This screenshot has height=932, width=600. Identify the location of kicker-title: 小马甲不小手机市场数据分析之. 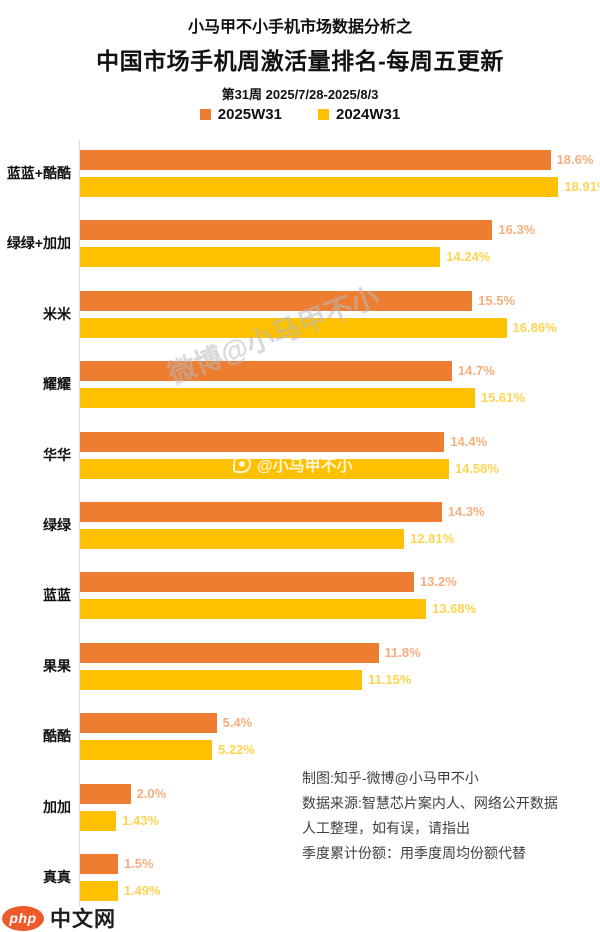
(299, 27).